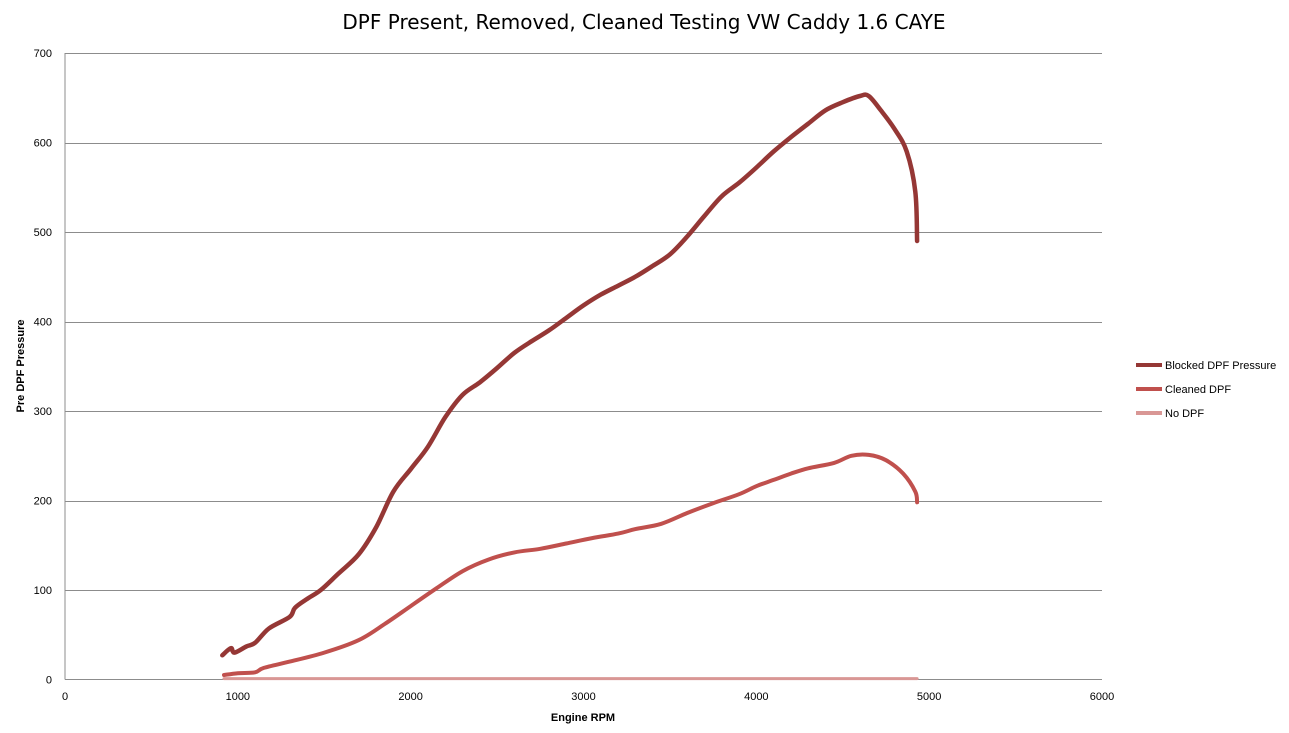  Describe the element at coordinates (1198, 390) in the screenshot. I see `legend-label: Cleaned DPF` at that location.